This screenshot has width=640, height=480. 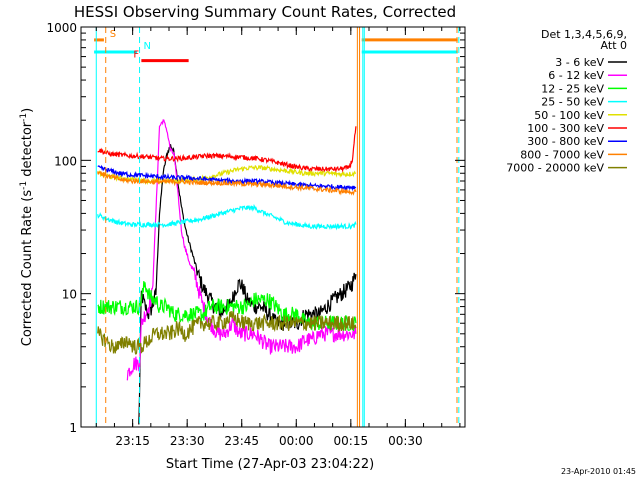 What do you see at coordinates (572, 88) in the screenshot?
I see `legend-label-2: 12 - 25 keV` at bounding box center [572, 88].